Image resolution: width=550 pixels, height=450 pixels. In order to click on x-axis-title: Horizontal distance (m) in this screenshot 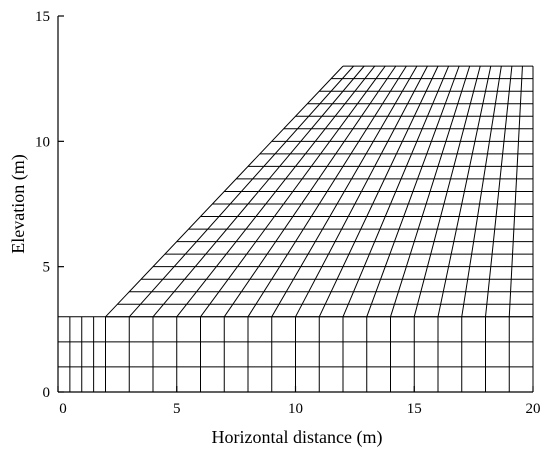, I will do `click(297, 437)`.